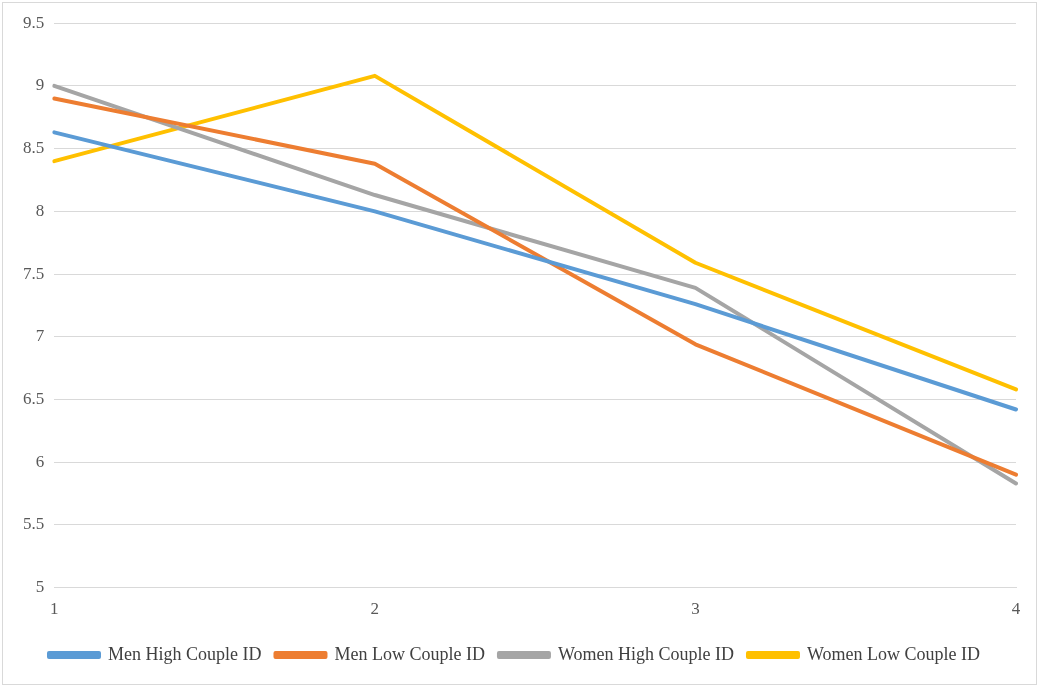 The image size is (1041, 689). What do you see at coordinates (40, 85) in the screenshot?
I see `y-tick-label: 9` at bounding box center [40, 85].